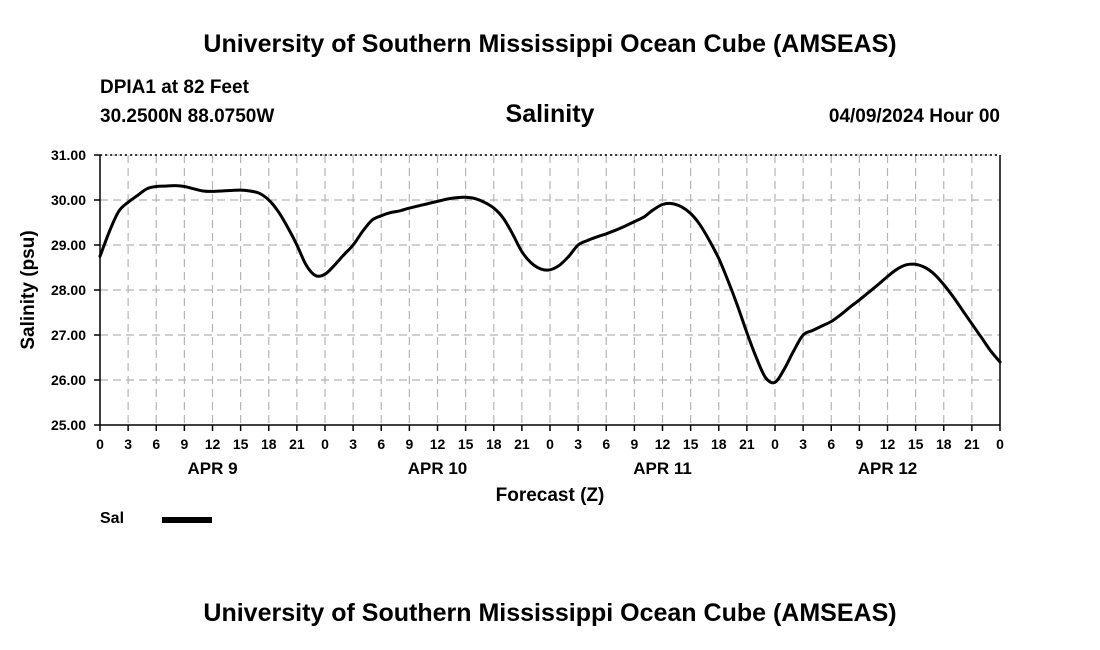  What do you see at coordinates (68, 335) in the screenshot?
I see `y-tick-label: 27.00` at bounding box center [68, 335].